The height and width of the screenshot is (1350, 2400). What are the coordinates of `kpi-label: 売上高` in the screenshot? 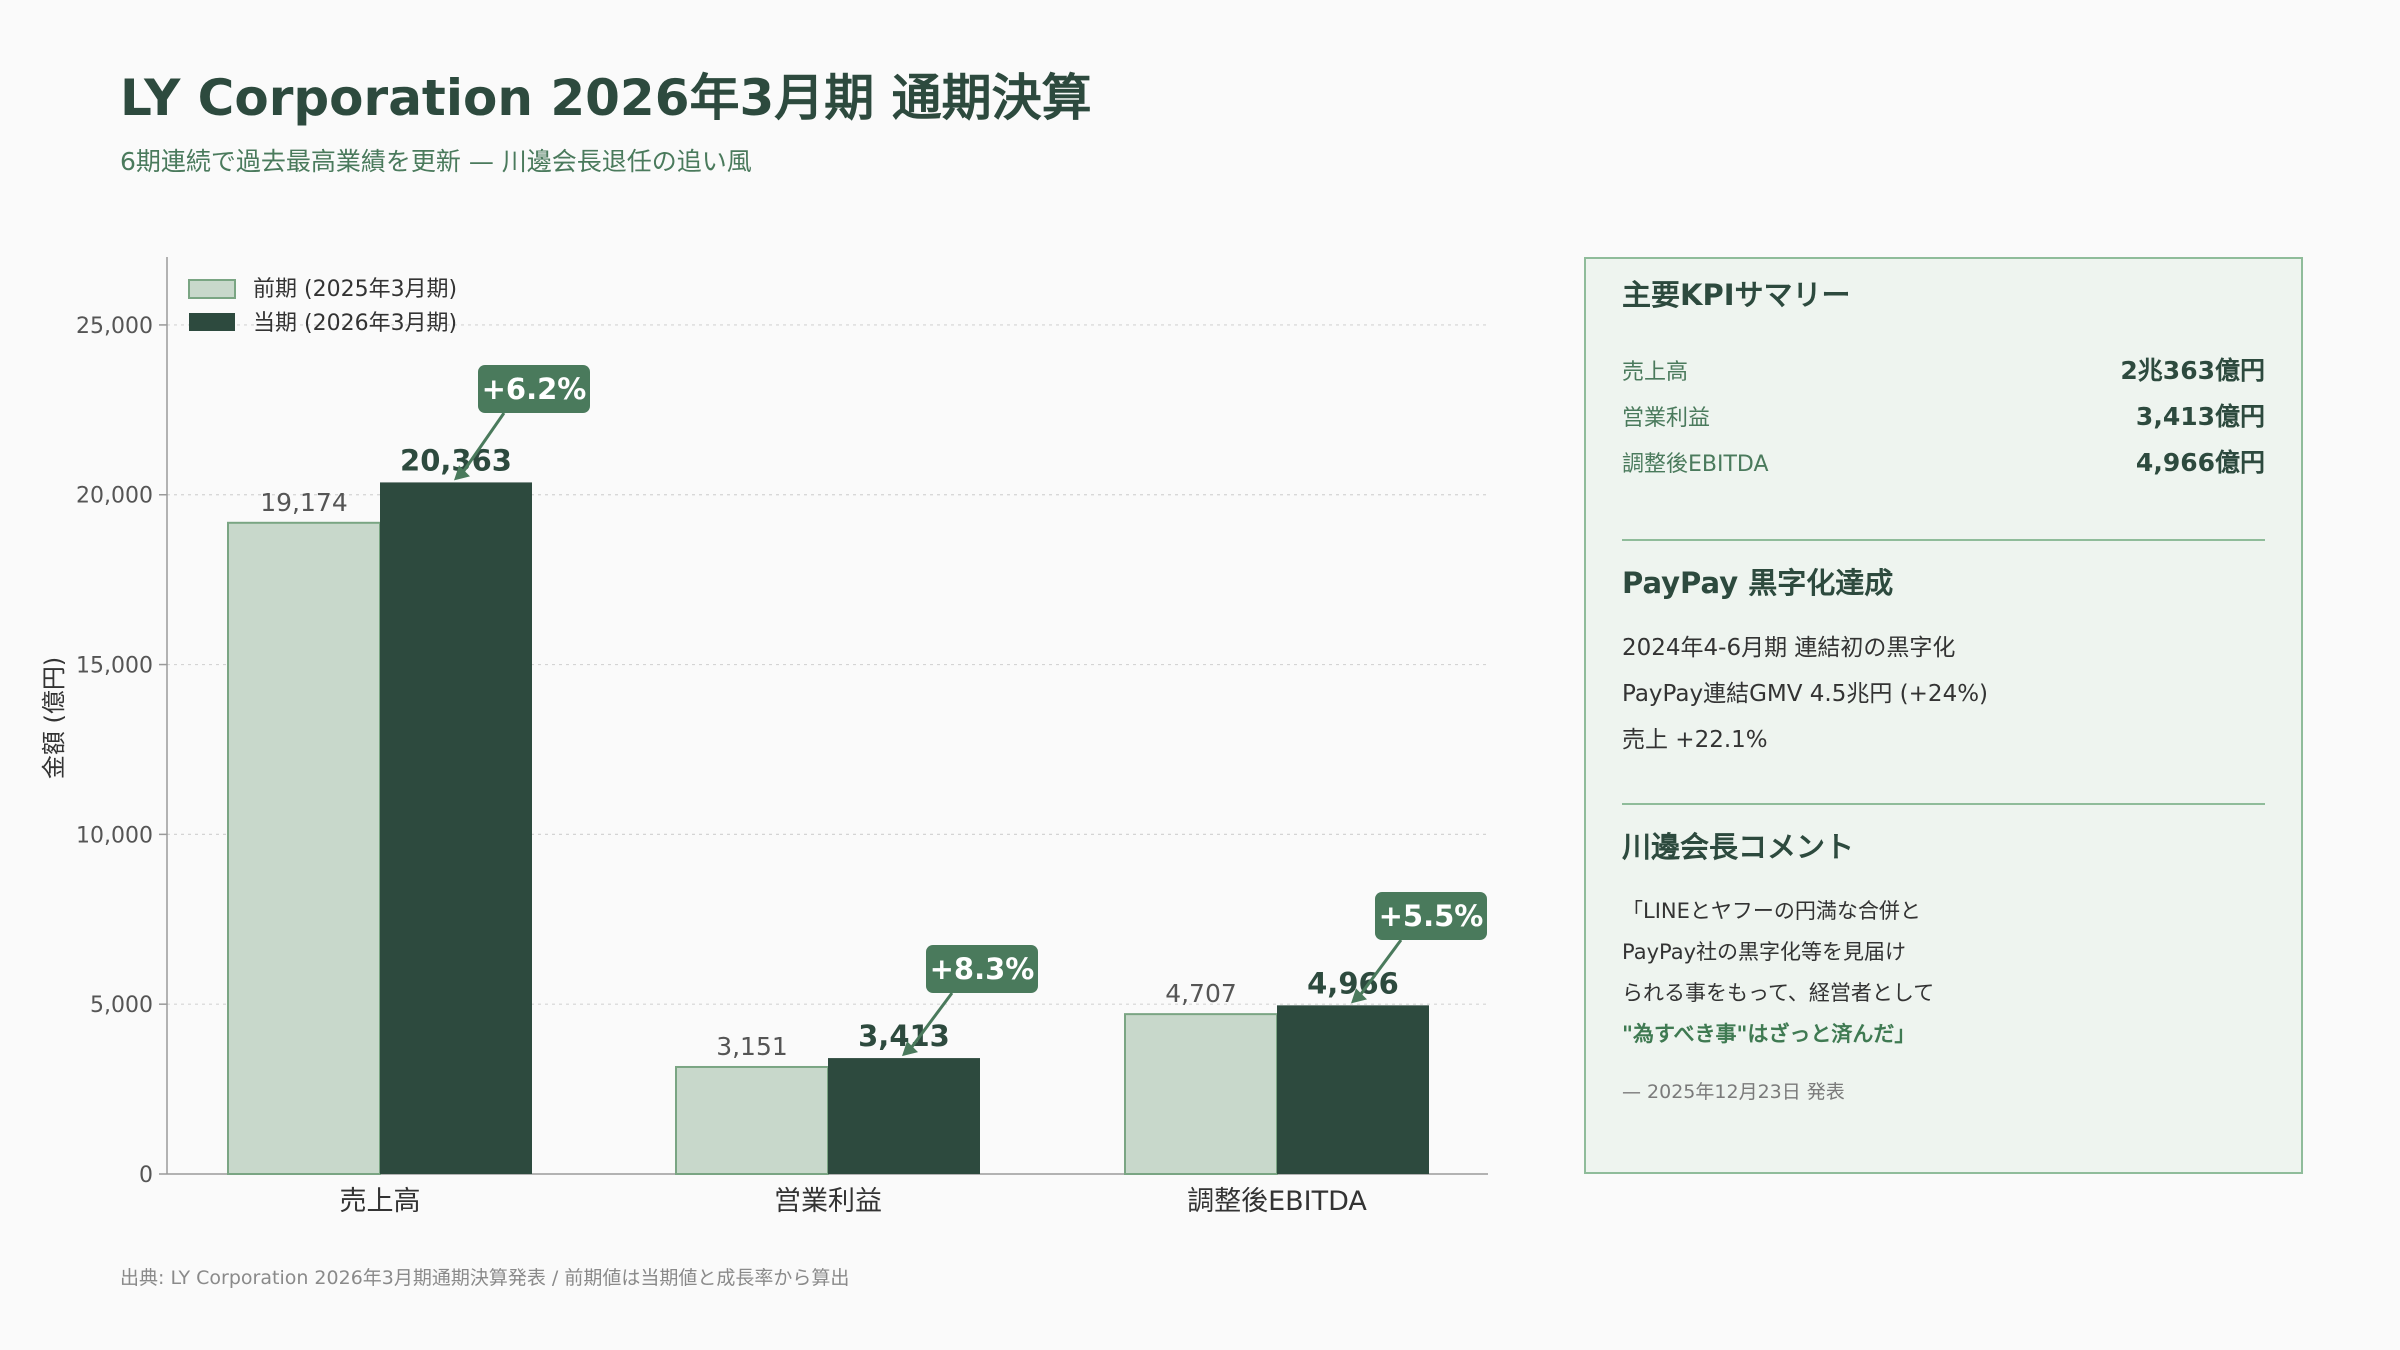 It's located at (1655, 372).